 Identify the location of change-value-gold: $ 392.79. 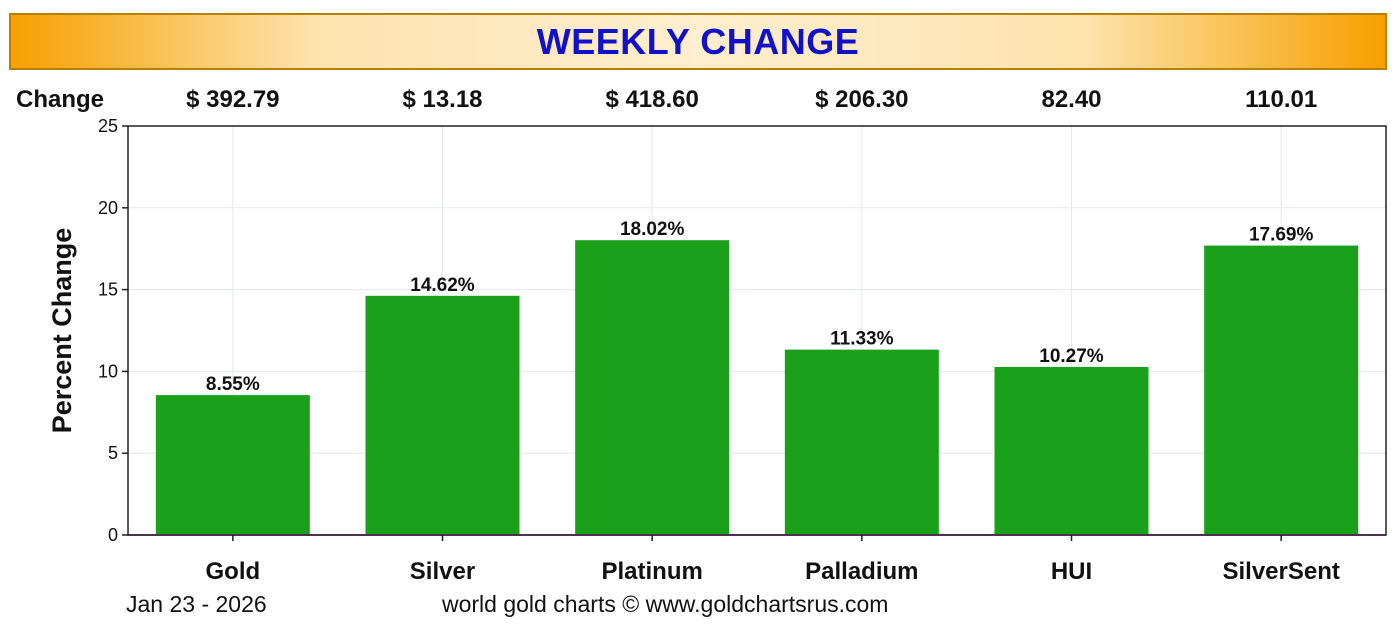
(233, 99).